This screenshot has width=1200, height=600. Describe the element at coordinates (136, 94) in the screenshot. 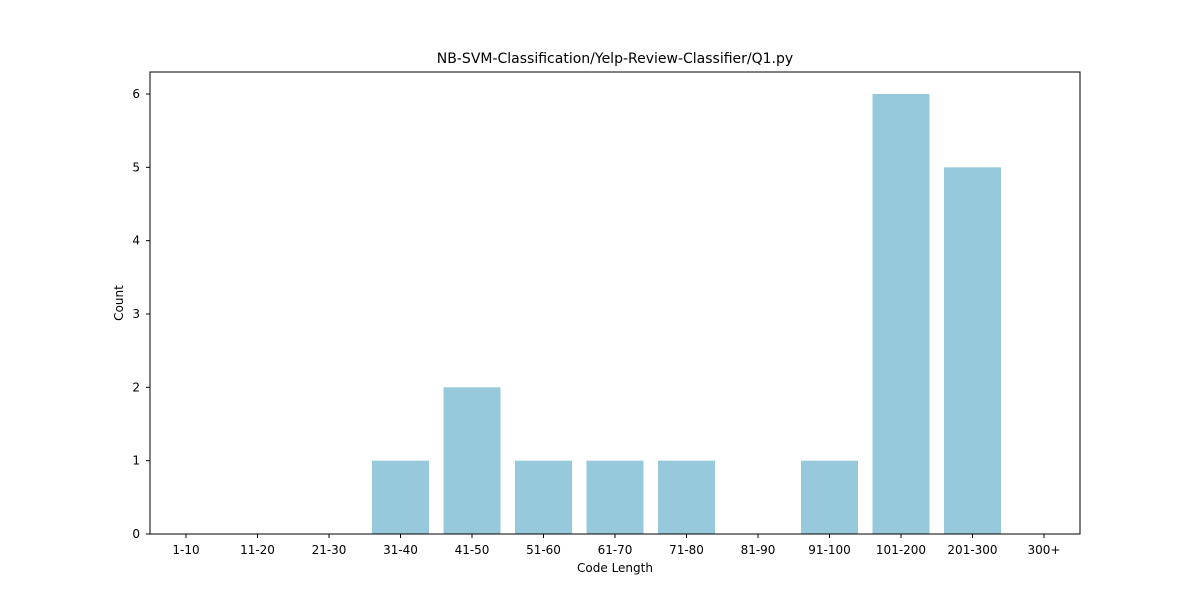

I see `y-tick-label: 6` at that location.